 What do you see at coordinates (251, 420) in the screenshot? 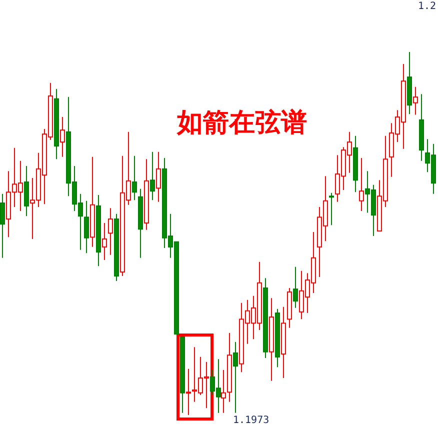
I see `annotation: 1.1973` at bounding box center [251, 420].